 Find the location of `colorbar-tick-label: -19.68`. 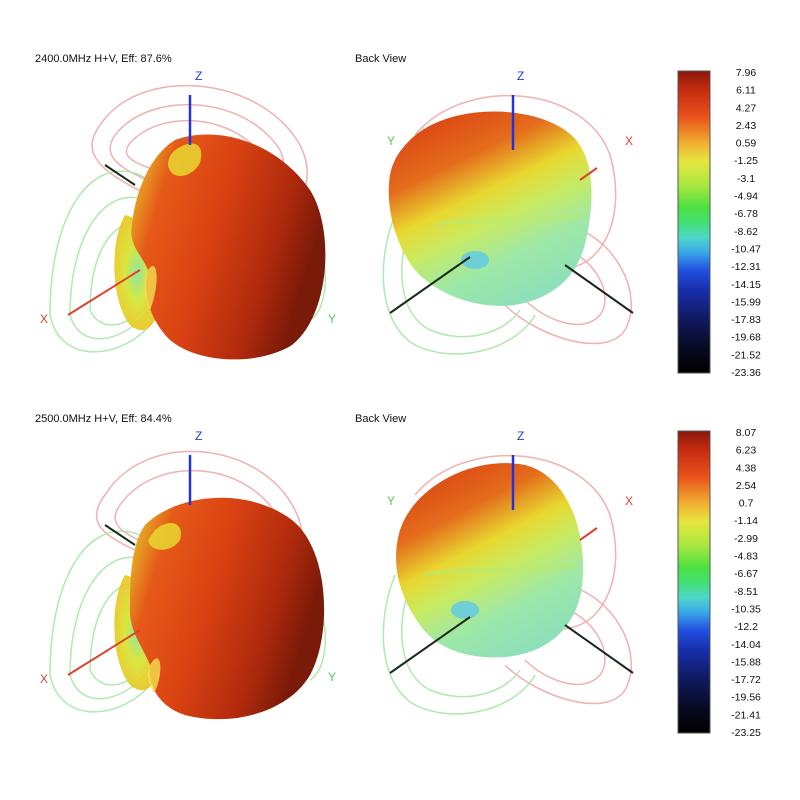

colorbar-tick-label: -19.68 is located at coordinates (746, 338).